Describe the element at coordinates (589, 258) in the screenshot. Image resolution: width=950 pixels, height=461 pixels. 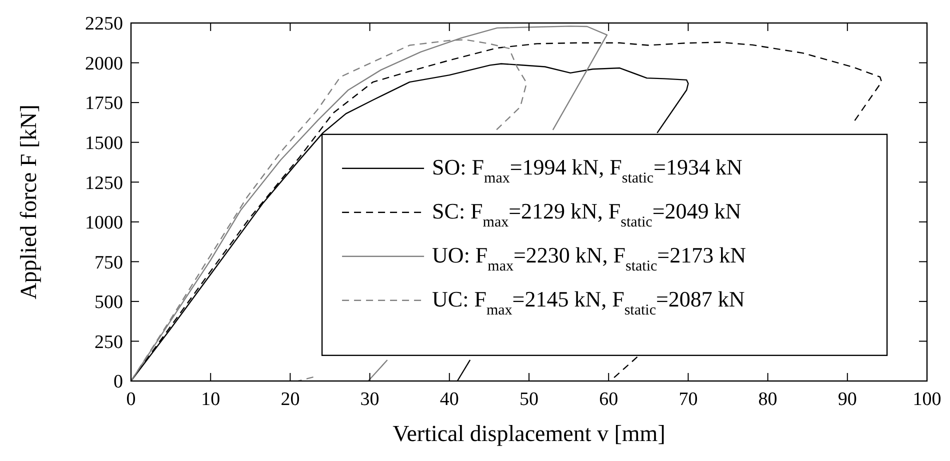
I see `legend-label: UO: F$_{max}$=2230 kN, F$_{static}$=2173 kN` at that location.